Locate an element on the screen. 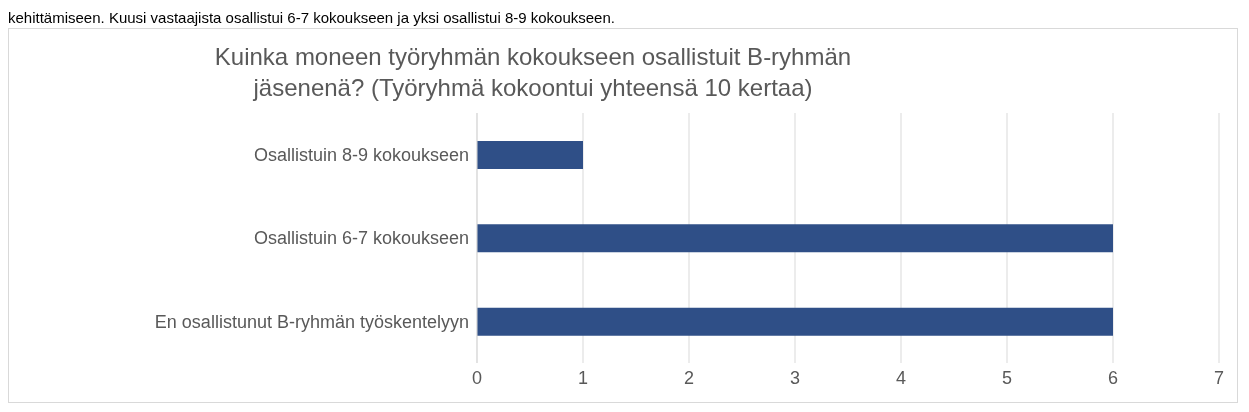  y-tick-label: Osallistuin 8-9 kokoukseen is located at coordinates (361, 155).